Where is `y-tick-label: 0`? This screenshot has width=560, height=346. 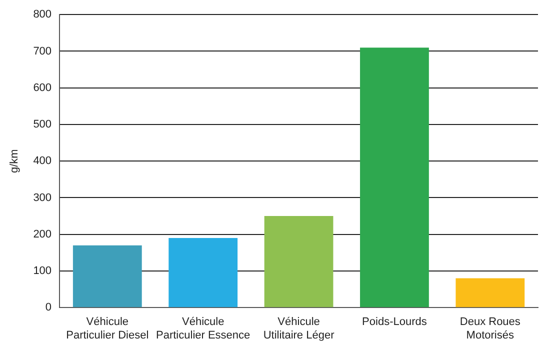 y-tick-label: 0 is located at coordinates (48, 308).